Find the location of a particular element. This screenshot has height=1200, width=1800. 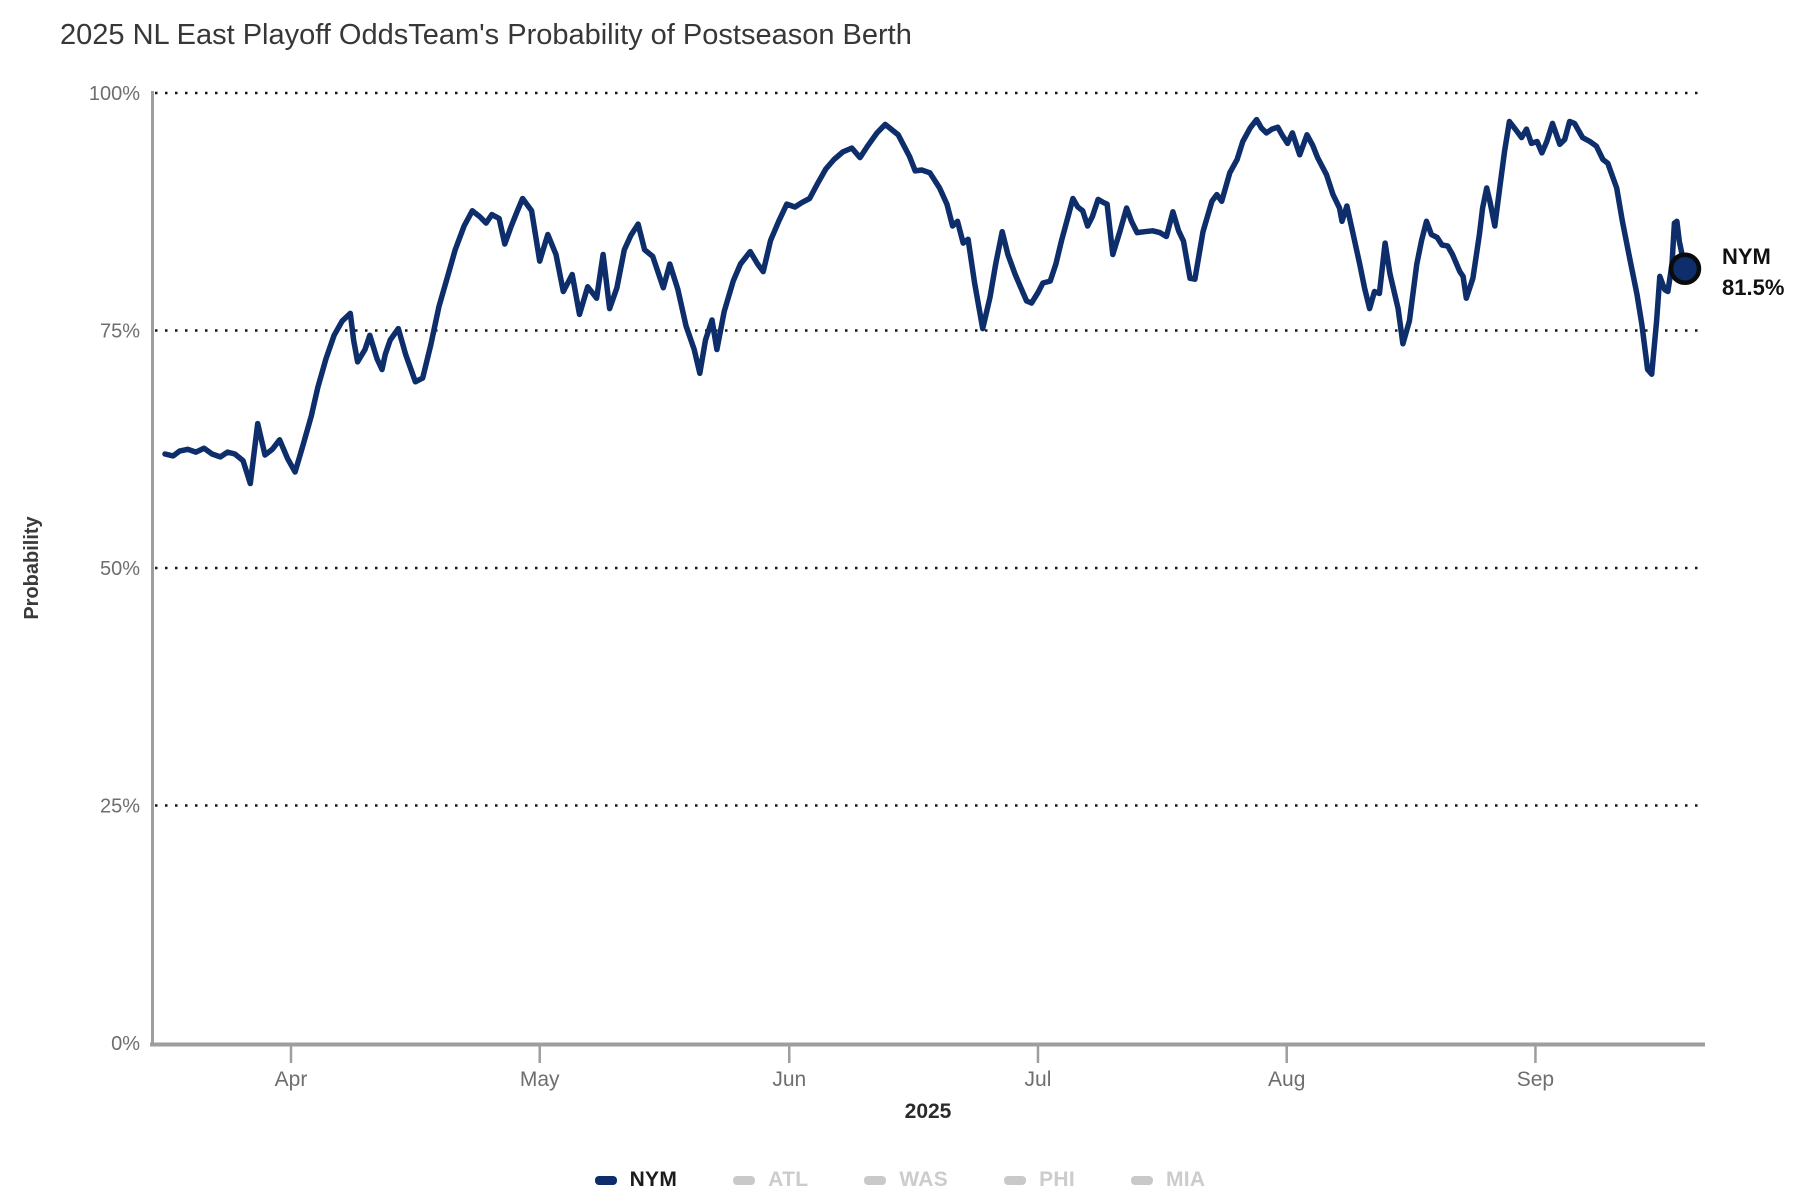

legend-label-ATL: ATL is located at coordinates (788, 1179).